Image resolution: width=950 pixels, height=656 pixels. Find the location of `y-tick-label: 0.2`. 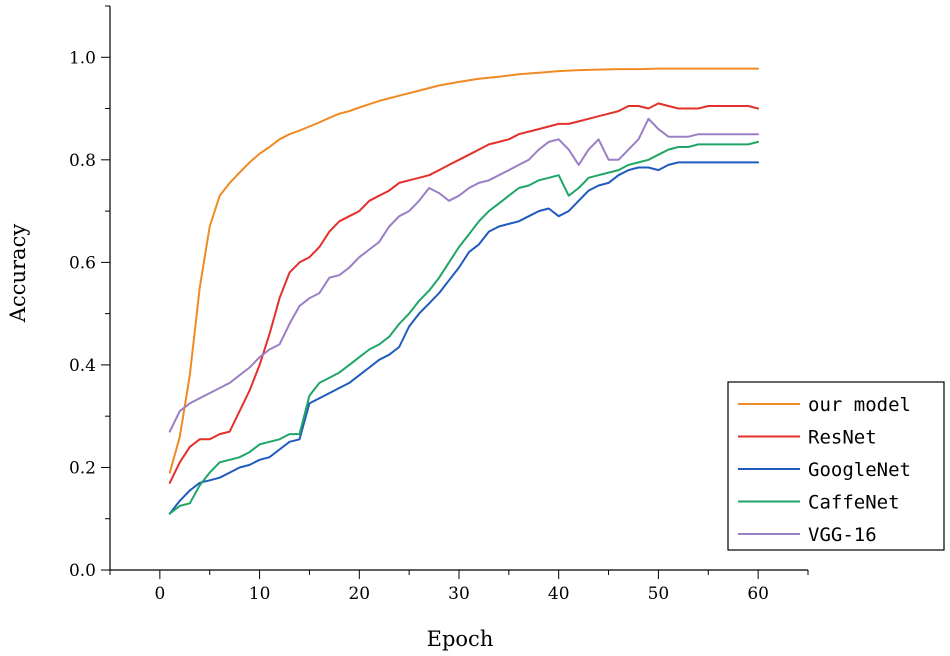

y-tick-label: 0.2 is located at coordinates (82, 468).